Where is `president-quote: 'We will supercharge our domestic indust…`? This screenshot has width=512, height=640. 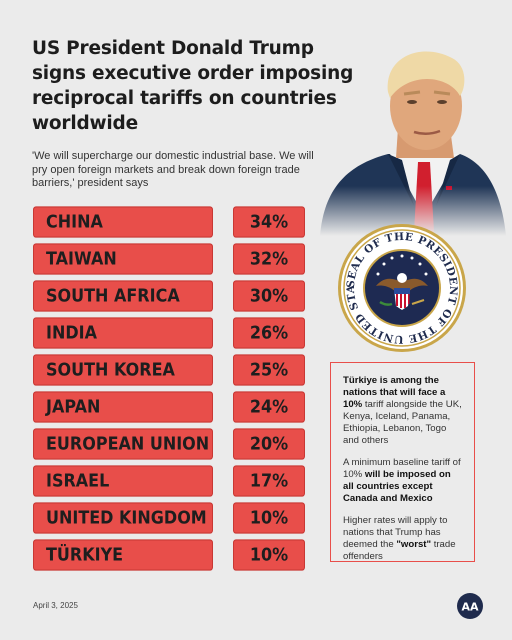 president-quote: 'We will supercharge our domestic indust… is located at coordinates (173, 169).